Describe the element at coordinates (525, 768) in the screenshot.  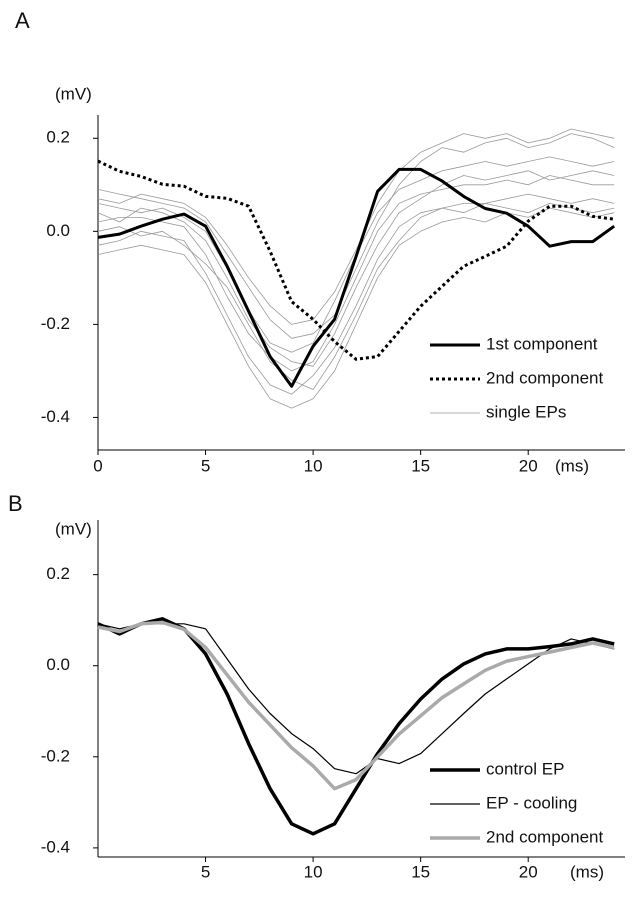
I see `legend-label: control EP` at that location.